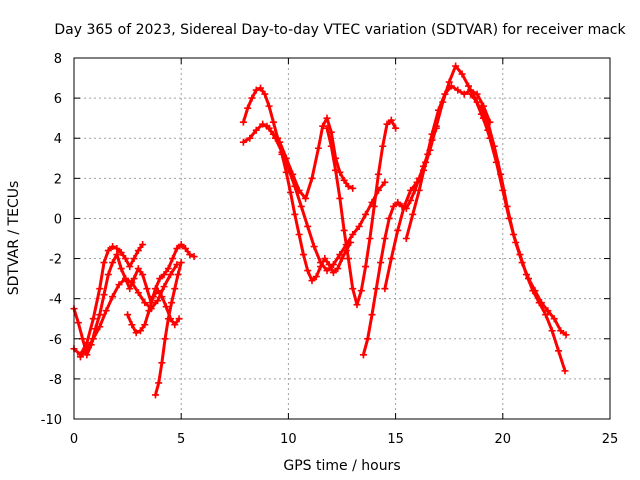  I want to click on y-axis-title: SDTVAR / TECUs, so click(14, 238).